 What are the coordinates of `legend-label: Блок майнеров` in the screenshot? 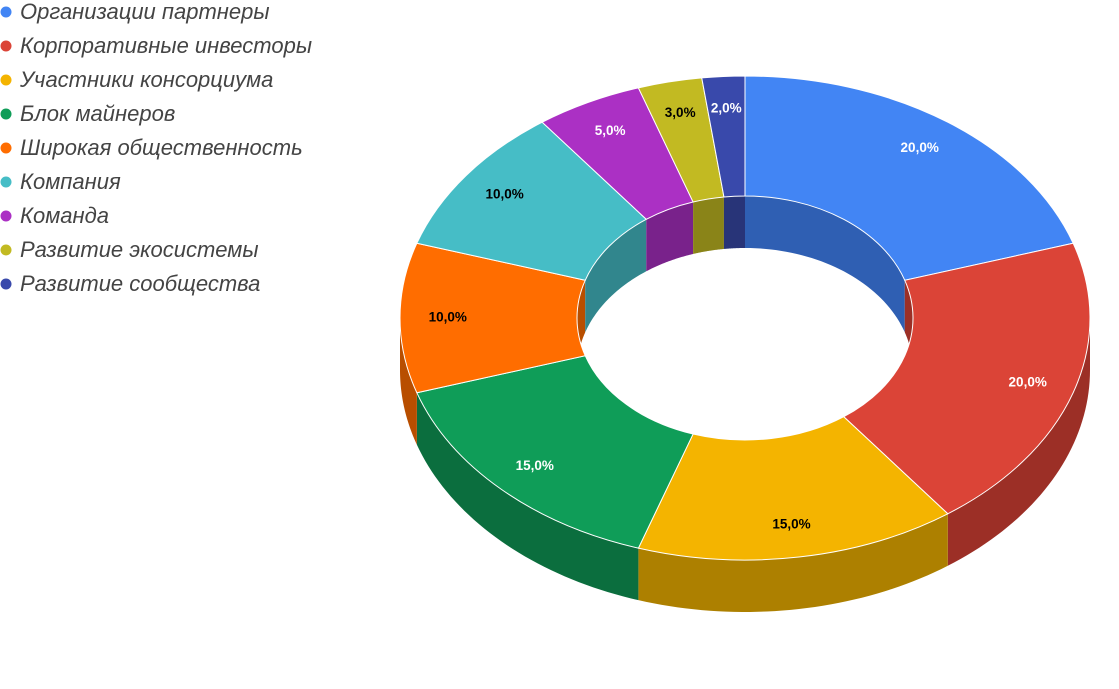 It's located at (97, 113).